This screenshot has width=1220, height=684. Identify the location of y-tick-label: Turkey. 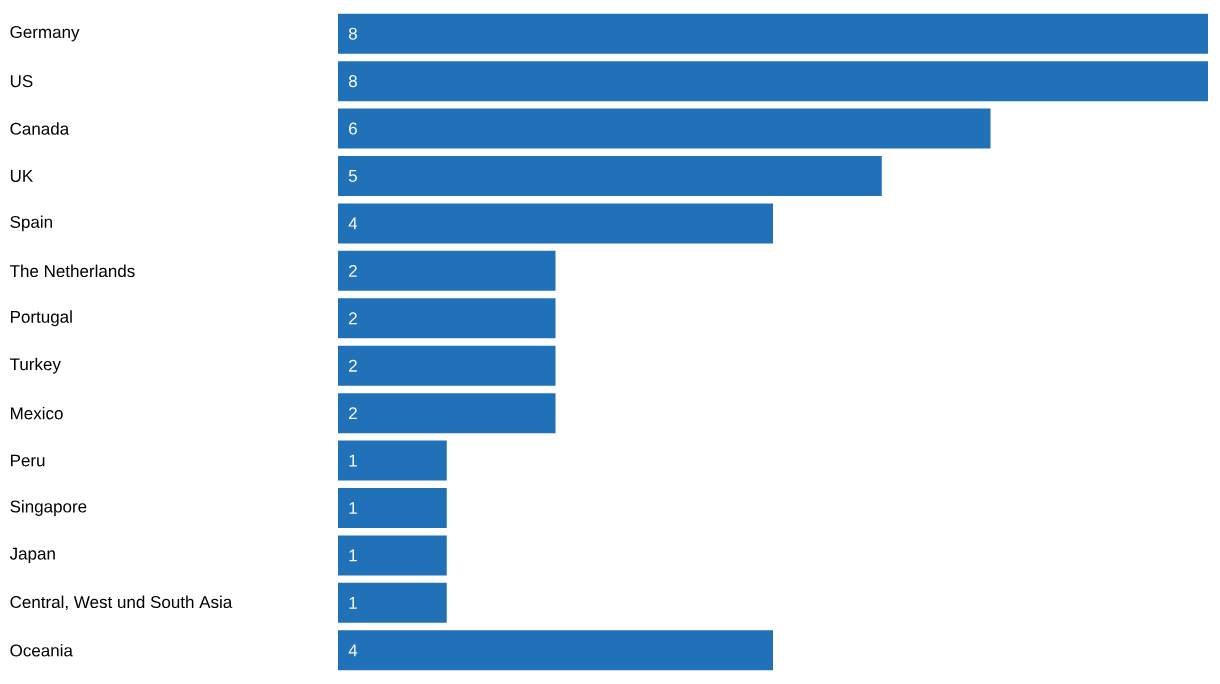
(35, 365).